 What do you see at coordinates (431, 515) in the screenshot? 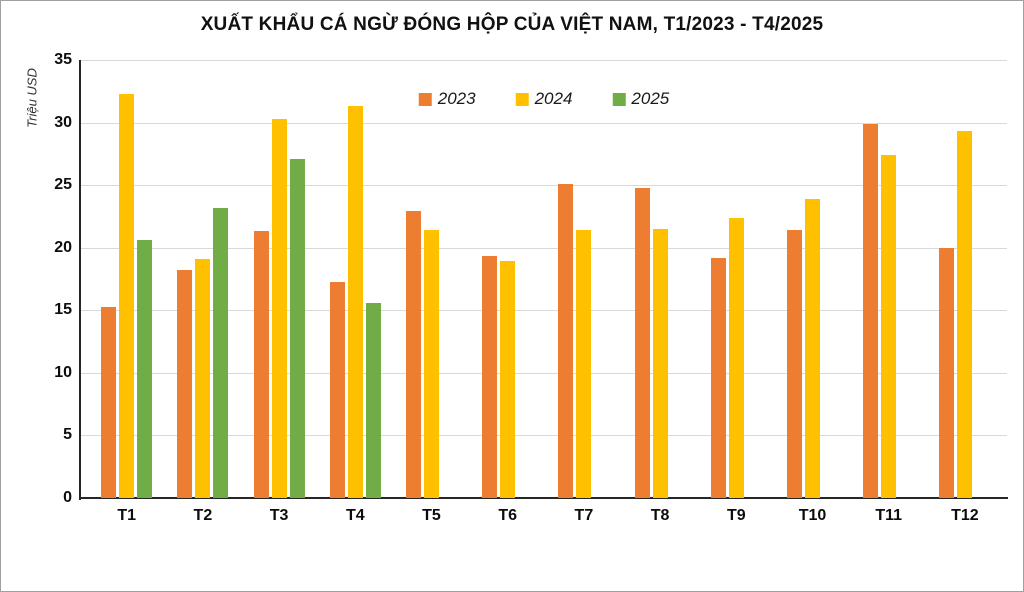
I see `x-tick-label-T5: T5` at bounding box center [431, 515].